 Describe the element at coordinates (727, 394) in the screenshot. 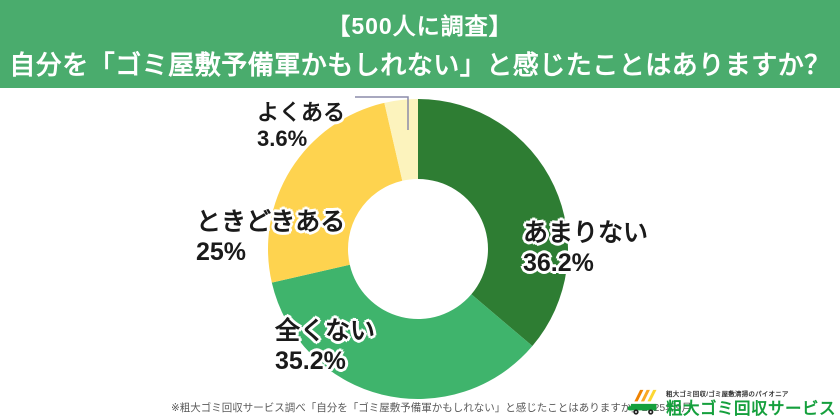

I see `logo-tagline: 粗大ゴミ回収/ゴミ屋敷清掃のパイオニア` at that location.